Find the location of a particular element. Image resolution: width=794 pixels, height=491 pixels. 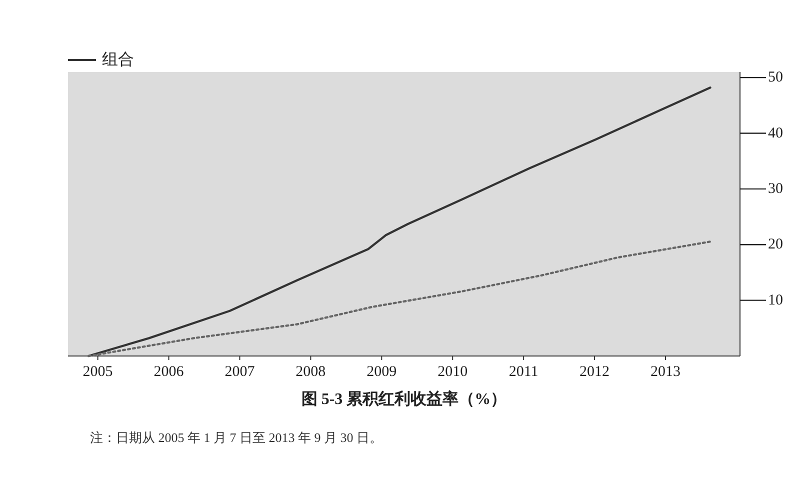

x-tick-label: 2005 is located at coordinates (97, 372).